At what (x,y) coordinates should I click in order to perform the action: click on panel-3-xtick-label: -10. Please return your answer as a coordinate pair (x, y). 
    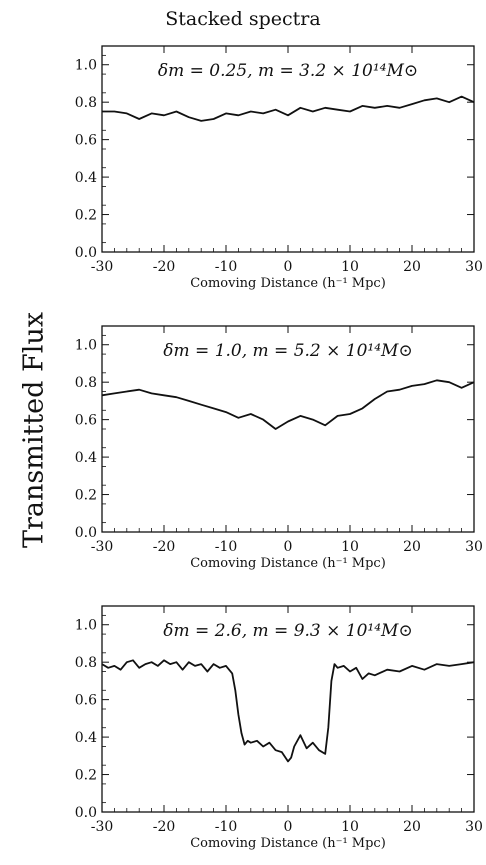
    Looking at the image, I should click on (226, 827).